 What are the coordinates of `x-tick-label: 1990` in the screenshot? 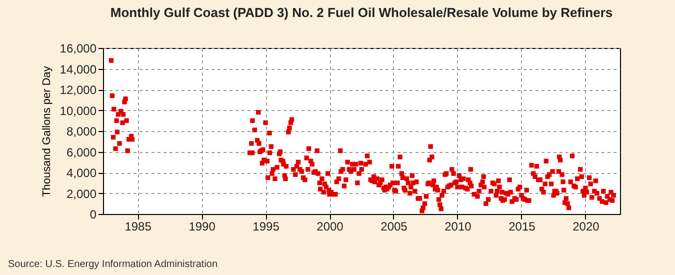 It's located at (202, 227).